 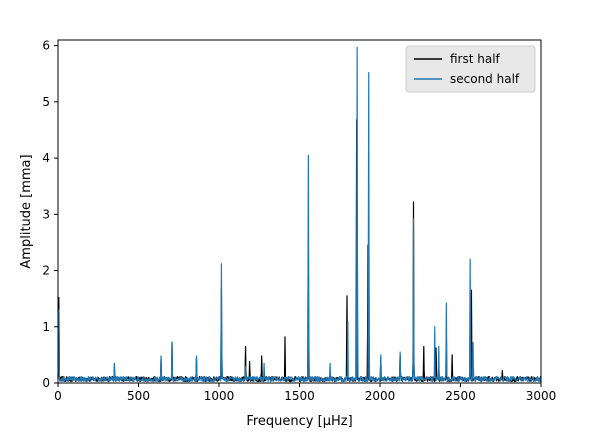 What do you see at coordinates (46, 327) in the screenshot?
I see `y-tick-label: 1` at bounding box center [46, 327].